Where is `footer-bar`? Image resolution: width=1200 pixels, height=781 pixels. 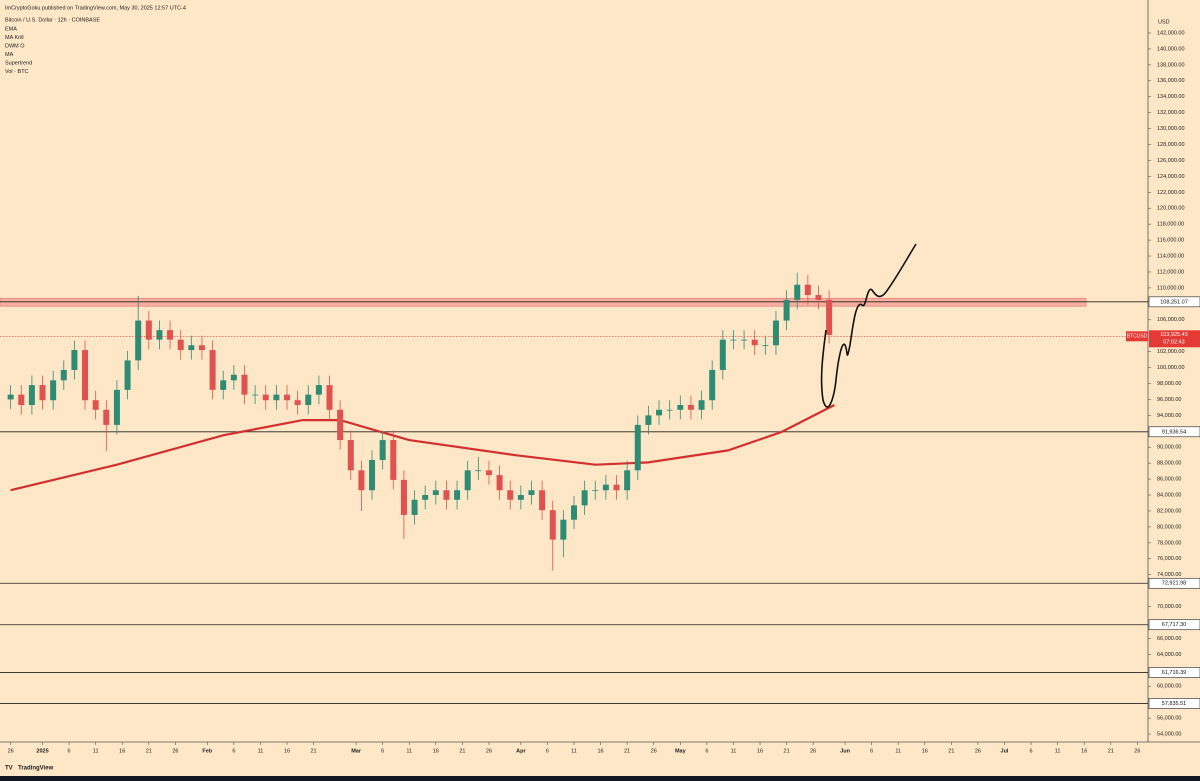
footer-bar is located at coordinates (600, 768).